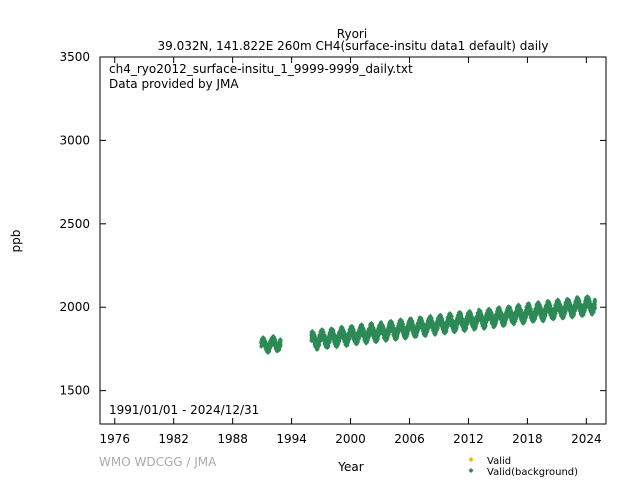  Describe the element at coordinates (527, 439) in the screenshot. I see `x-tick-label: 2018` at that location.